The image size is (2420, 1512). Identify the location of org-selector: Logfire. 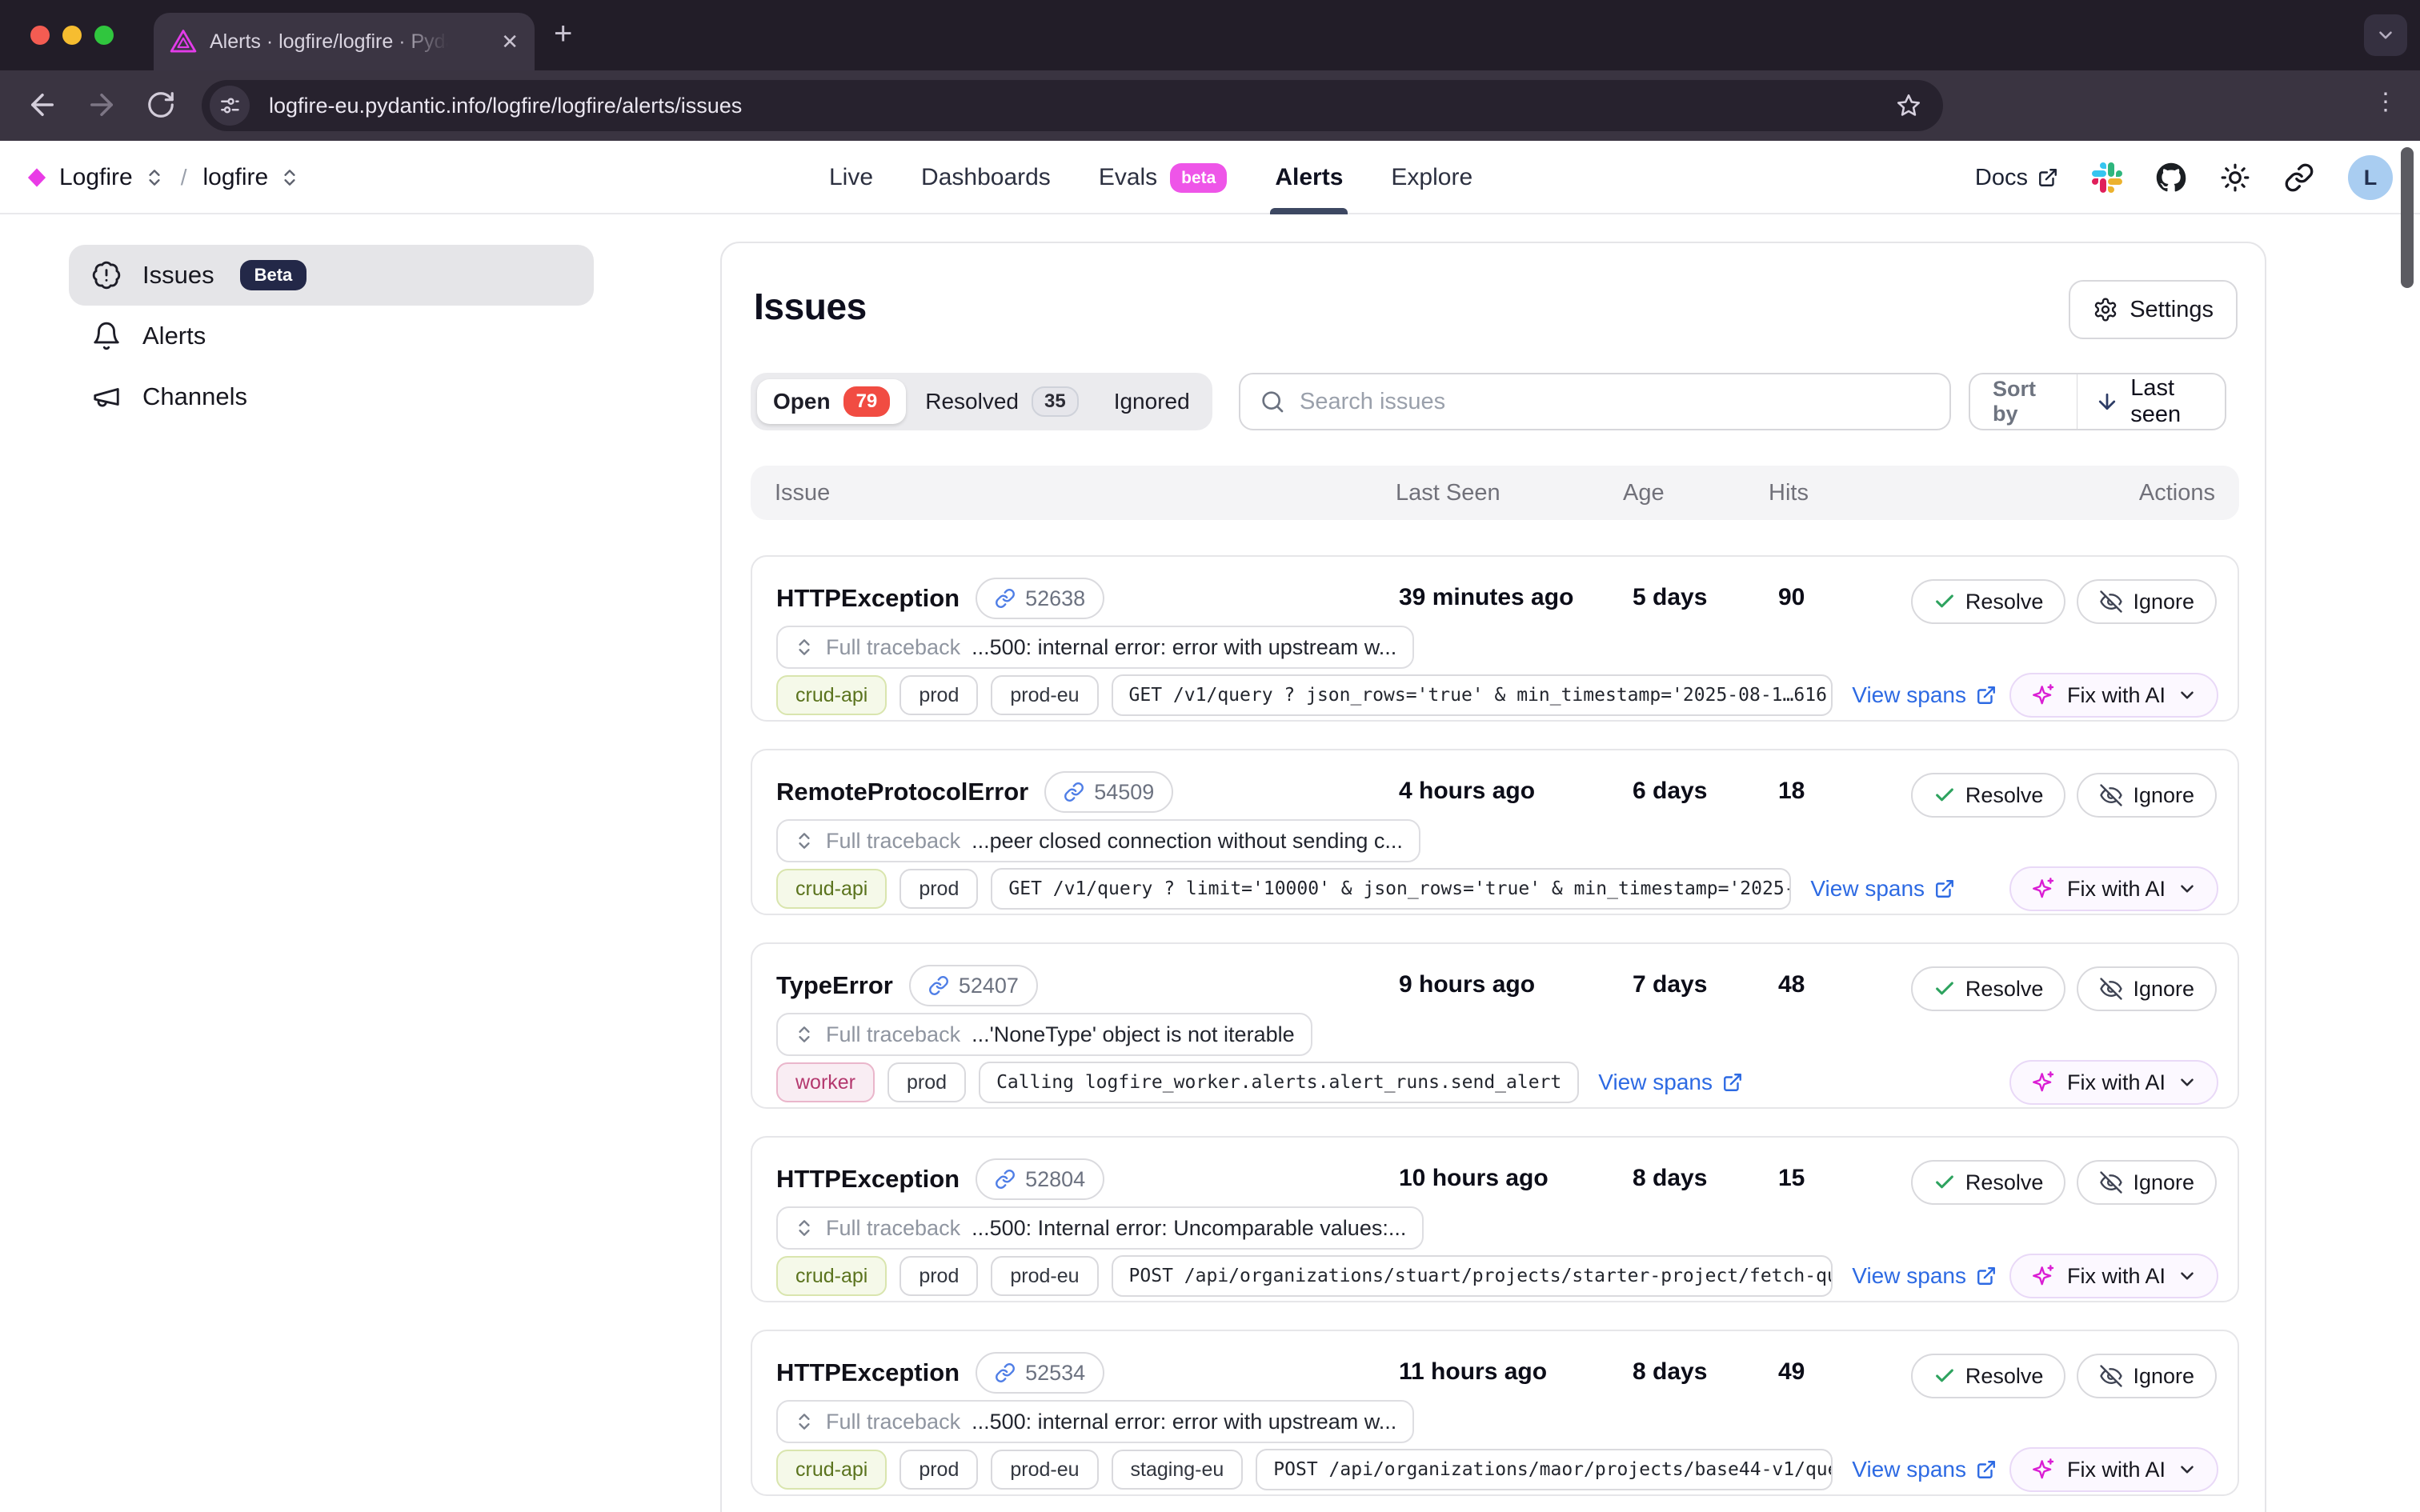
(96, 177).